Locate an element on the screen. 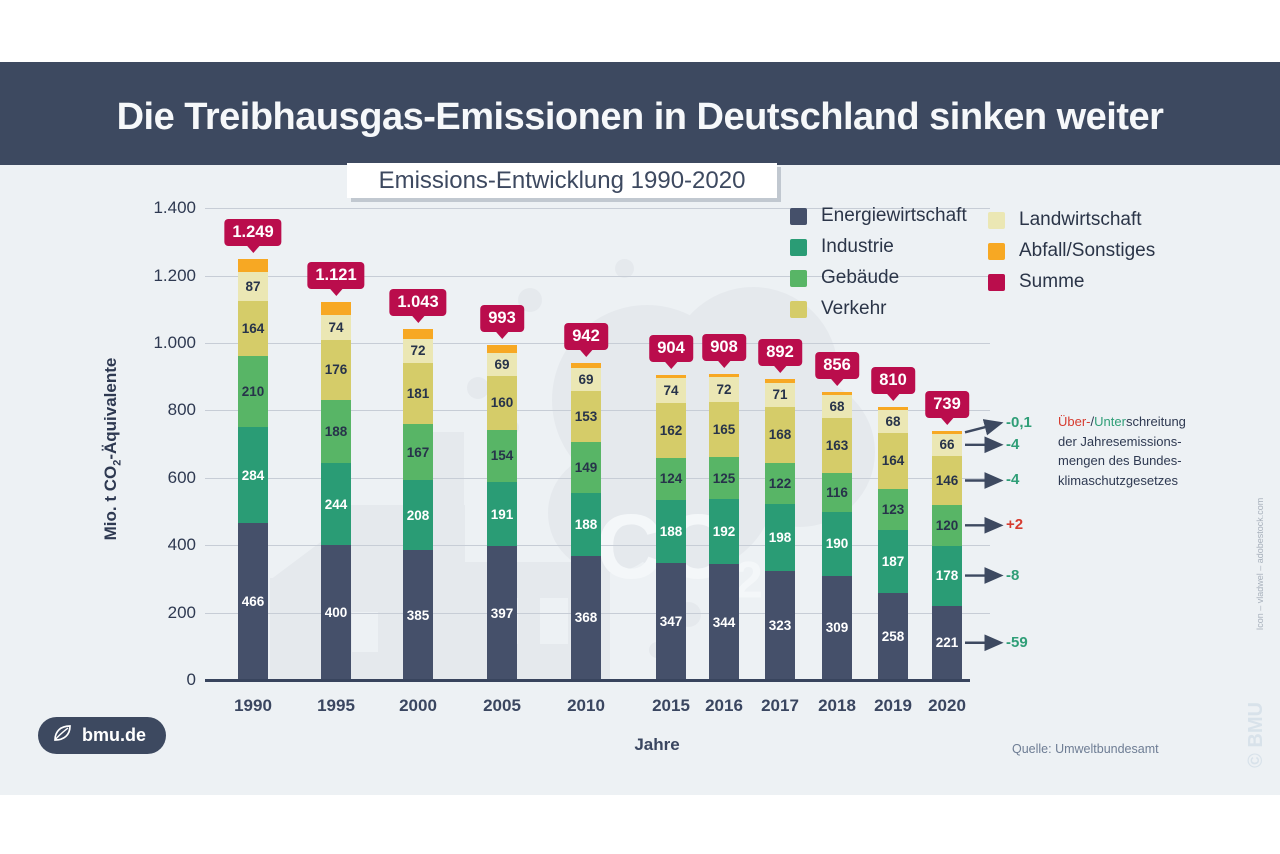 The width and height of the screenshot is (1280, 854). bar-segment-abfall-1990 is located at coordinates (253, 265).